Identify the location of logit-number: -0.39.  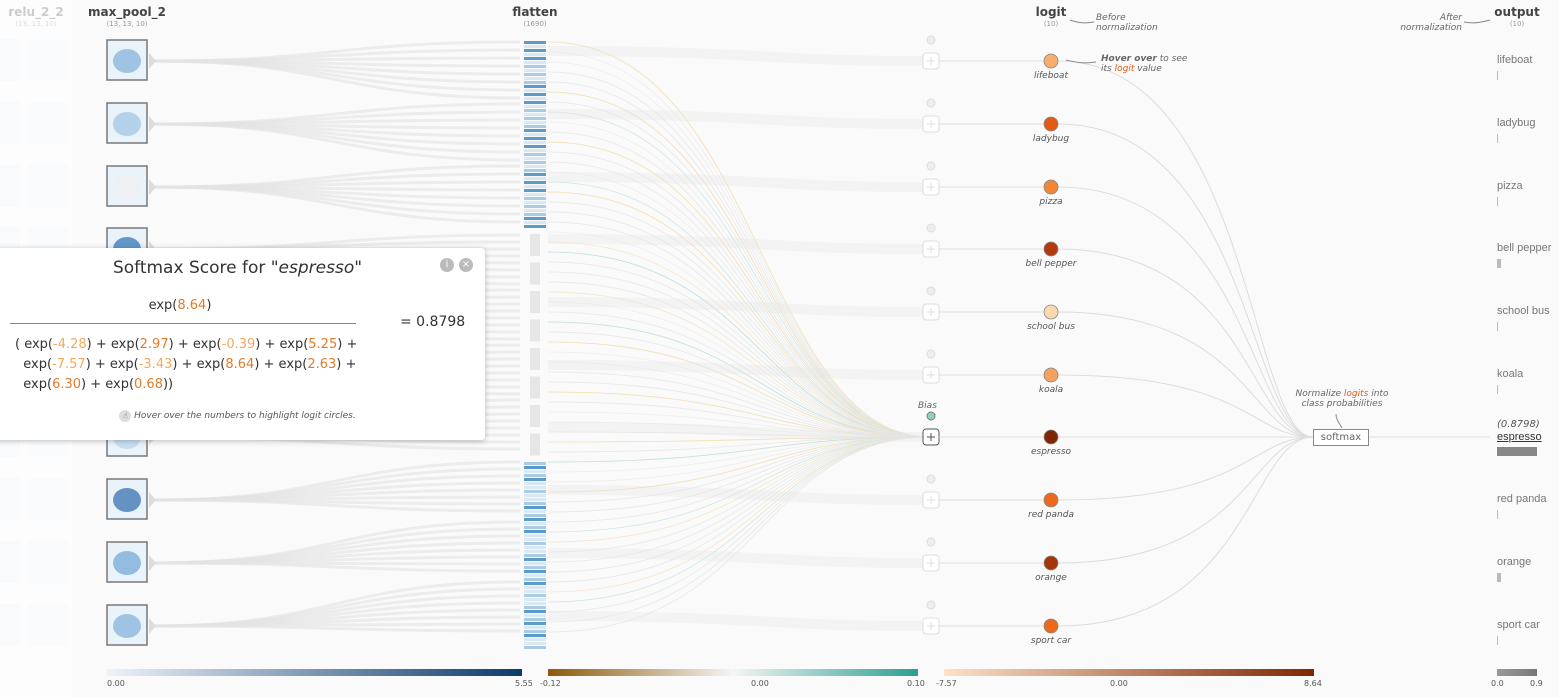
(238, 344).